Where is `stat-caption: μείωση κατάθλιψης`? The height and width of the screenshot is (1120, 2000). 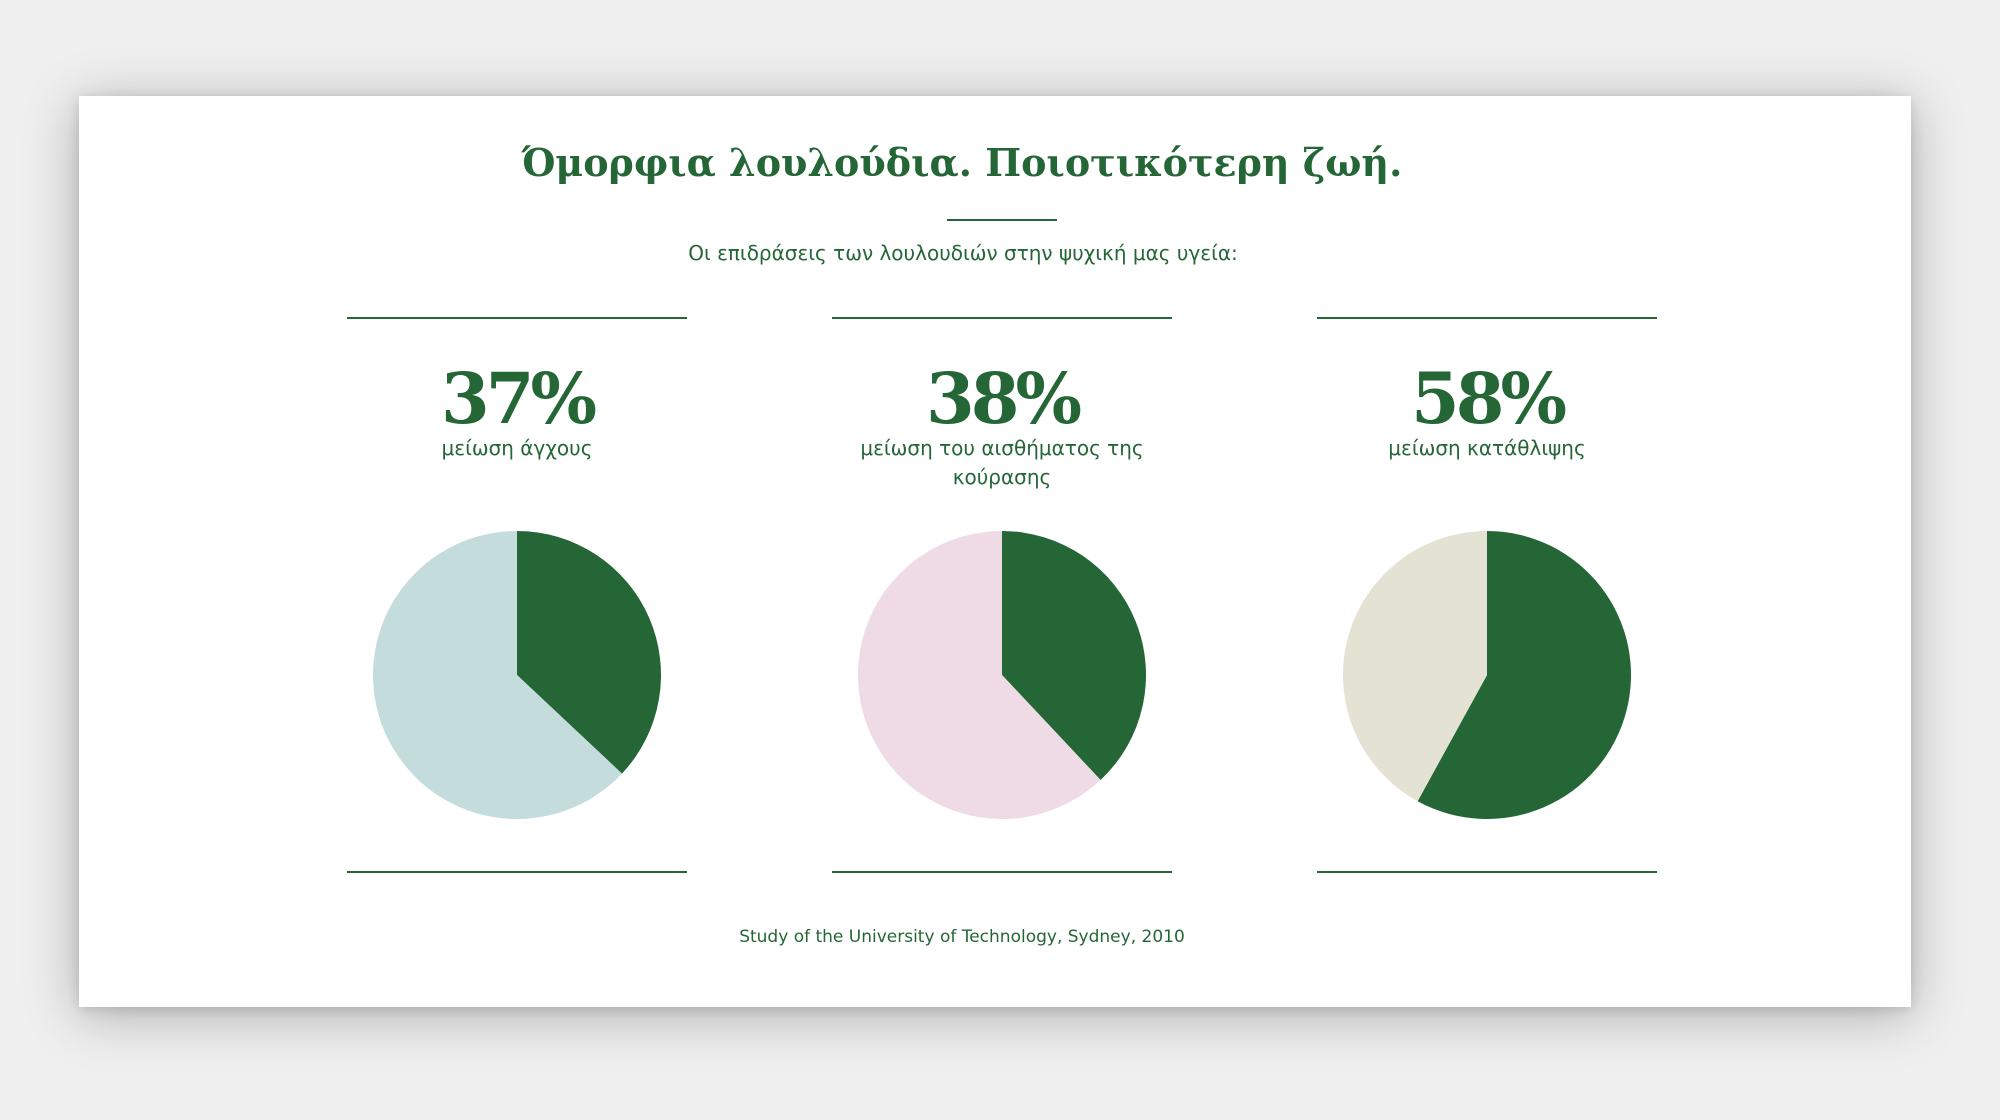
stat-caption: μείωση κατάθλιψης is located at coordinates (1487, 448).